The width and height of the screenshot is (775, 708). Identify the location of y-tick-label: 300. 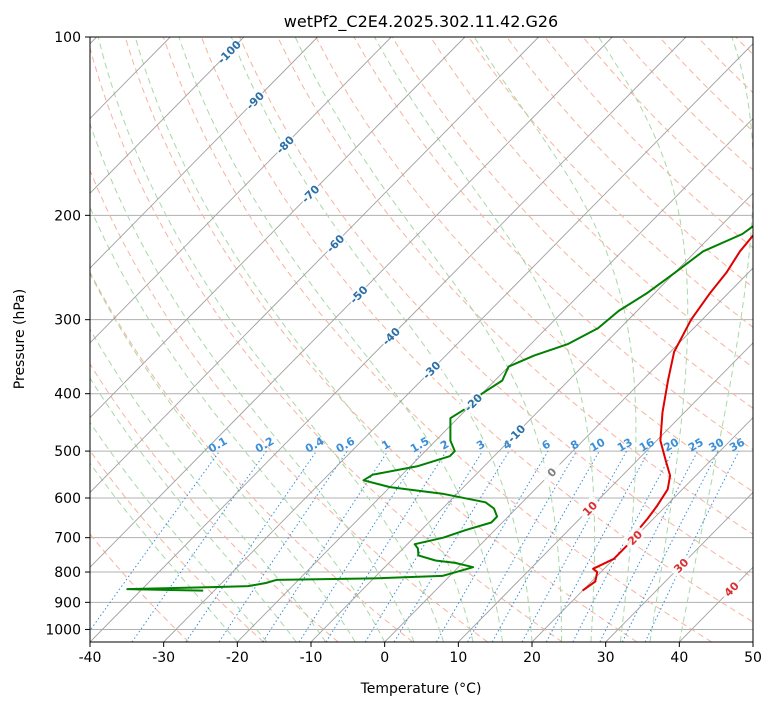
(67, 321).